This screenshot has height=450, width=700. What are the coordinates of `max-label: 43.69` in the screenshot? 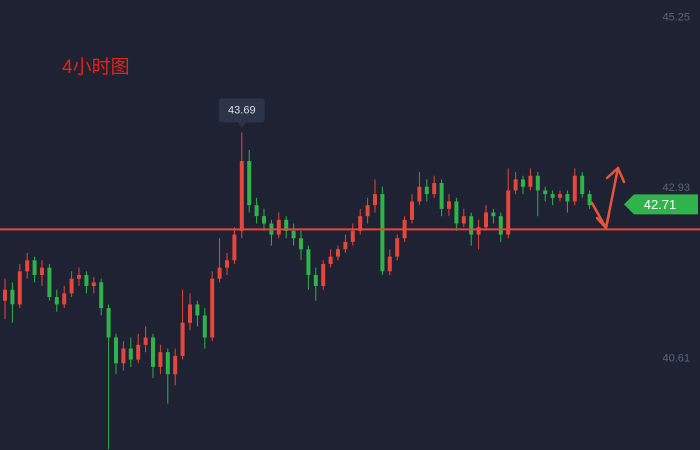 It's located at (242, 110).